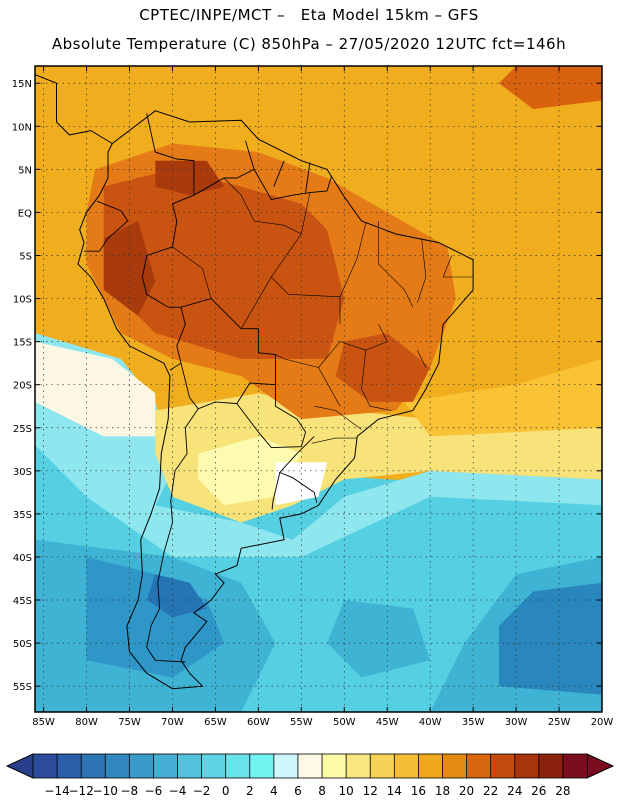 This screenshot has width=618, height=800. What do you see at coordinates (129, 722) in the screenshot?
I see `longitude-label: 75W` at bounding box center [129, 722].